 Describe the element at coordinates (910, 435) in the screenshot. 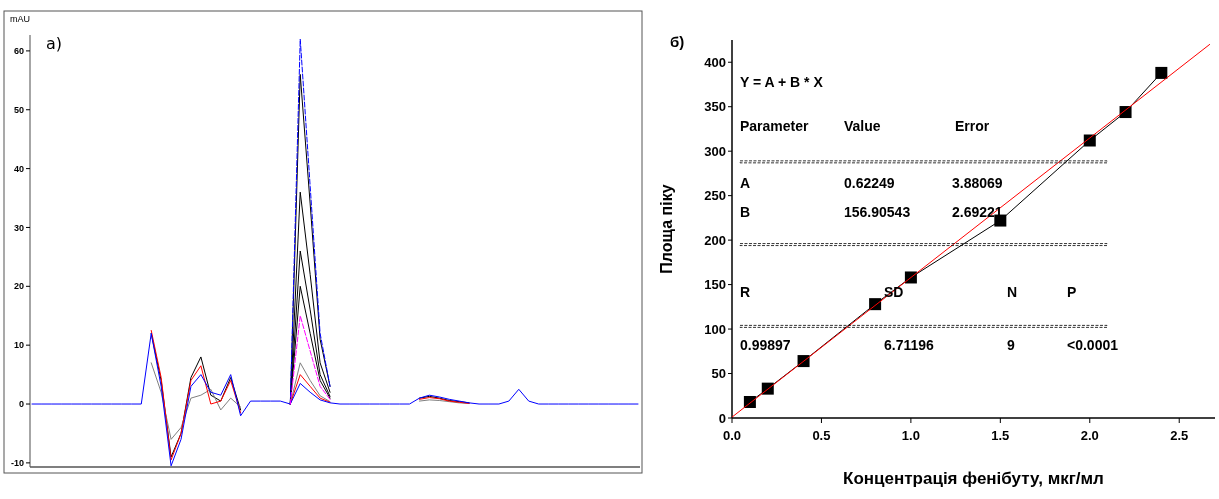

I see `x-tick-label: 1.0` at that location.